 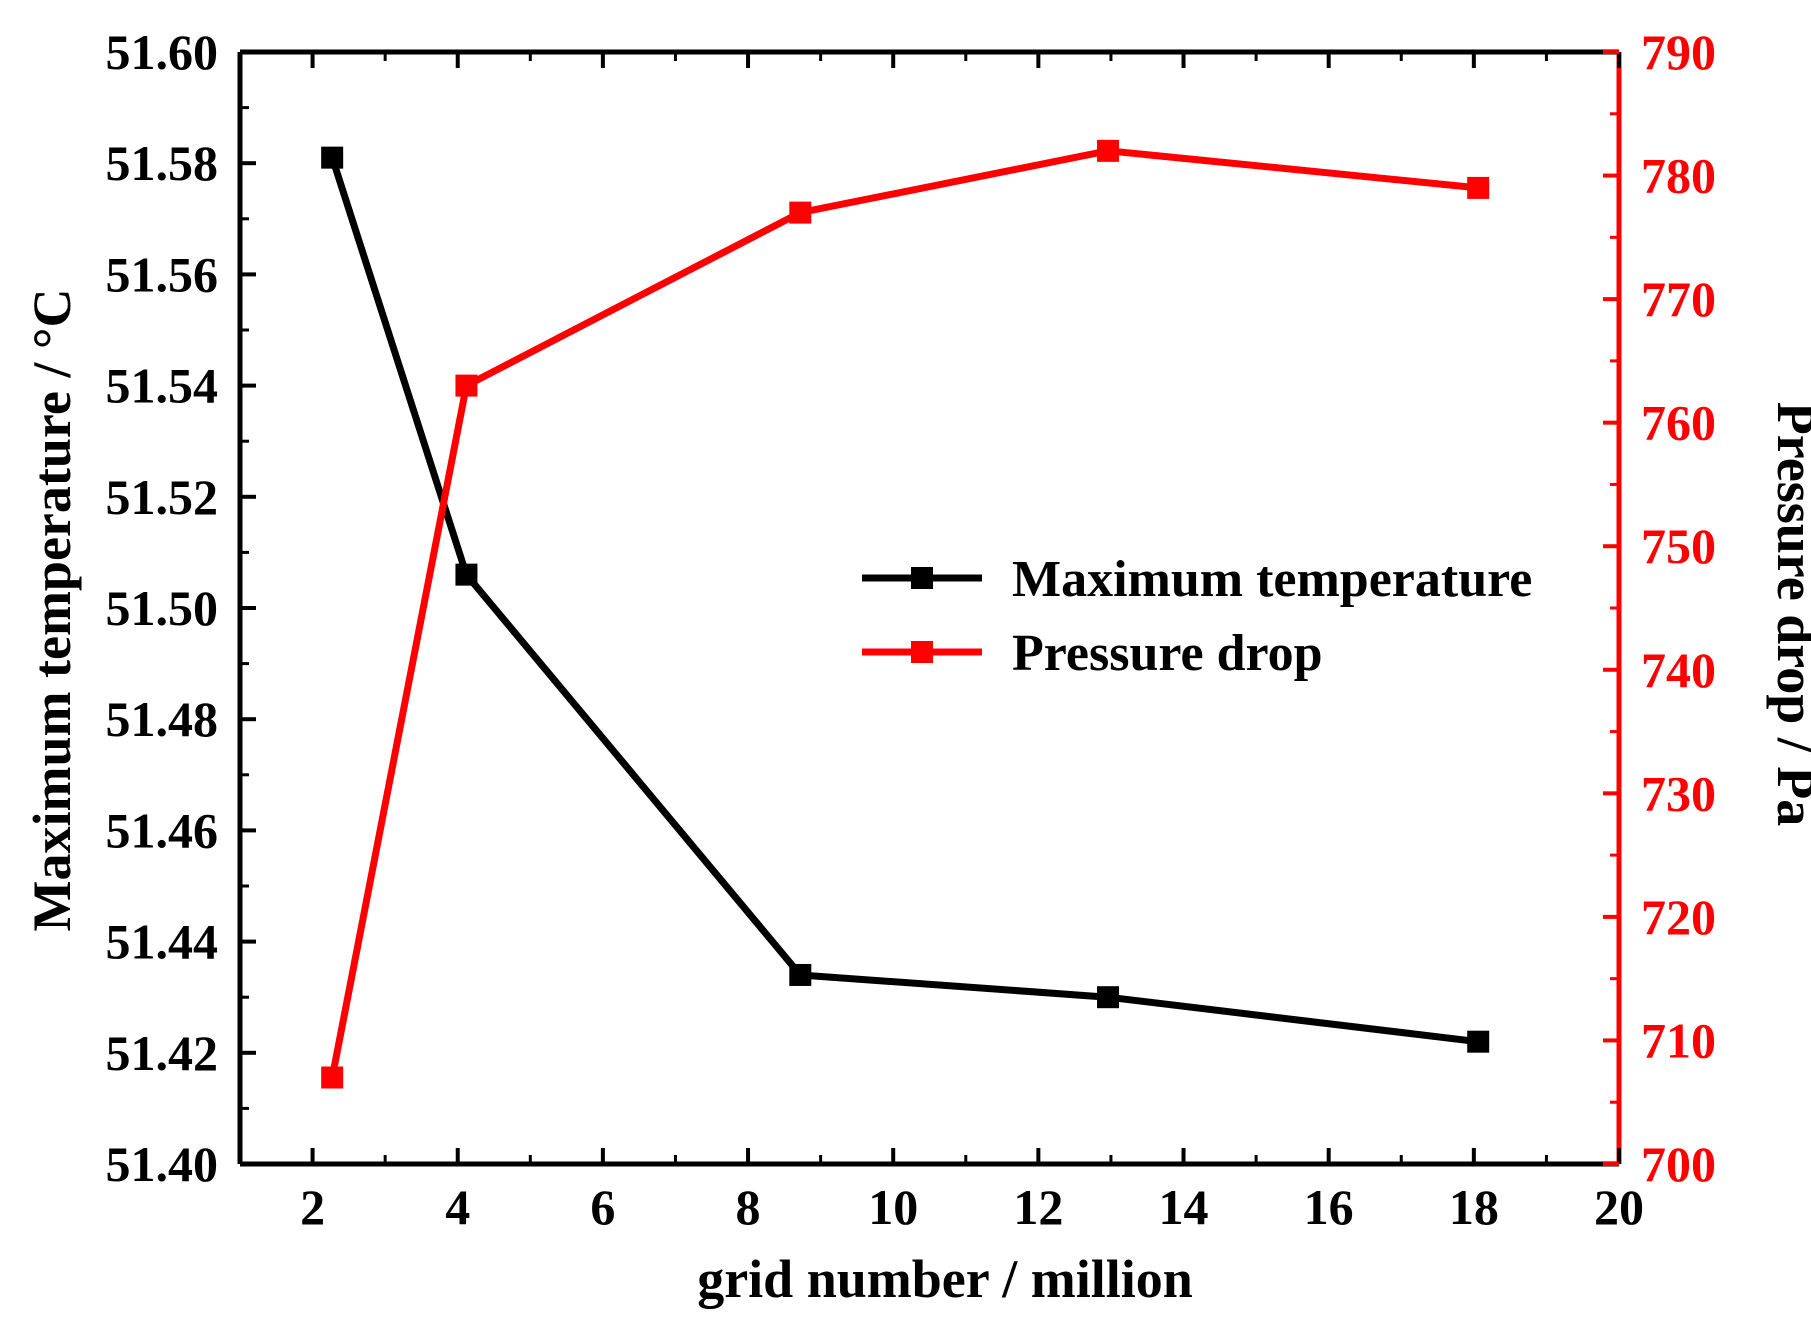 I want to click on y-right-tick-label: 790, so click(x=1678, y=52).